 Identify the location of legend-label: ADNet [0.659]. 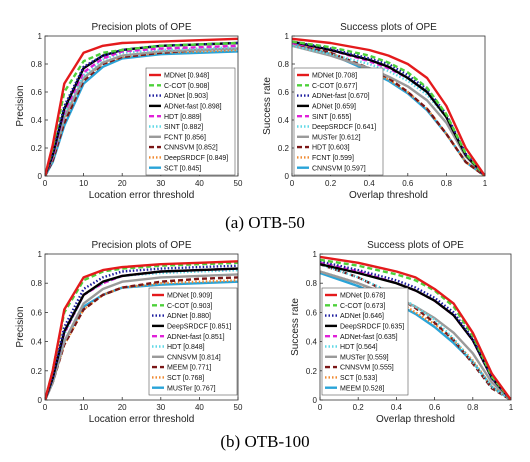
(334, 107).